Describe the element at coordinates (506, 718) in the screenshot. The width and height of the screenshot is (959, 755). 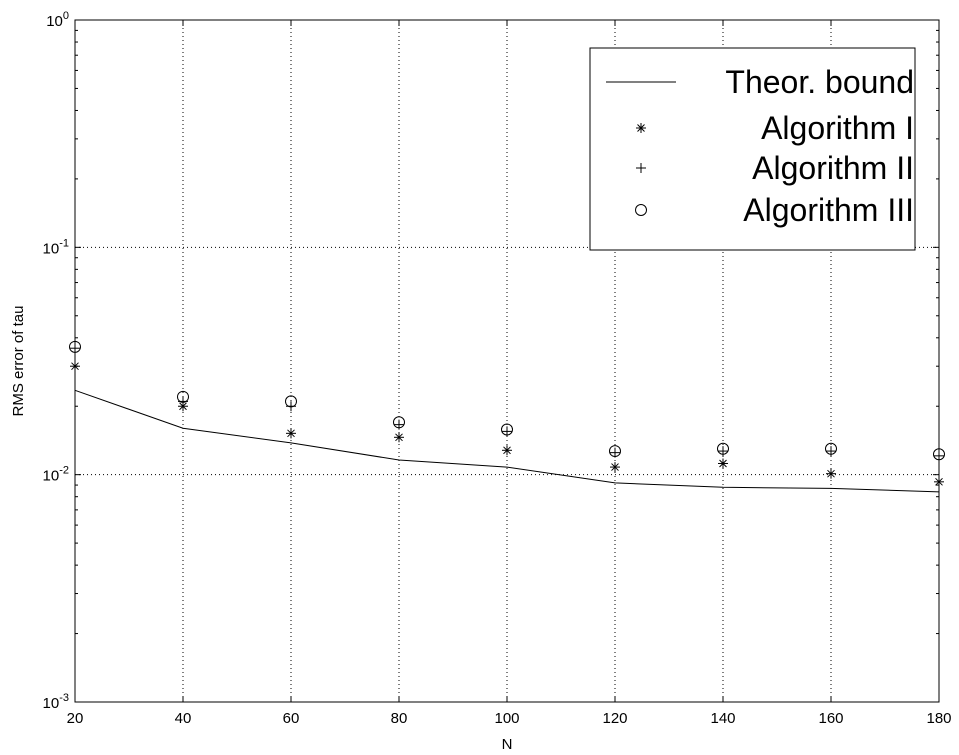
I see `x-tick-label: 100` at that location.